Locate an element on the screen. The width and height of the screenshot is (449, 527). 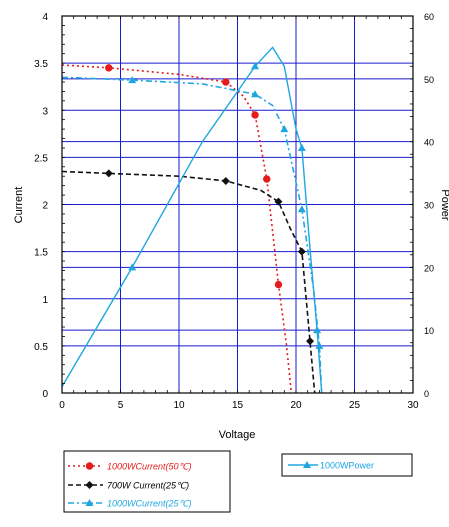
y-tick-label: 1 is located at coordinates (45, 300).